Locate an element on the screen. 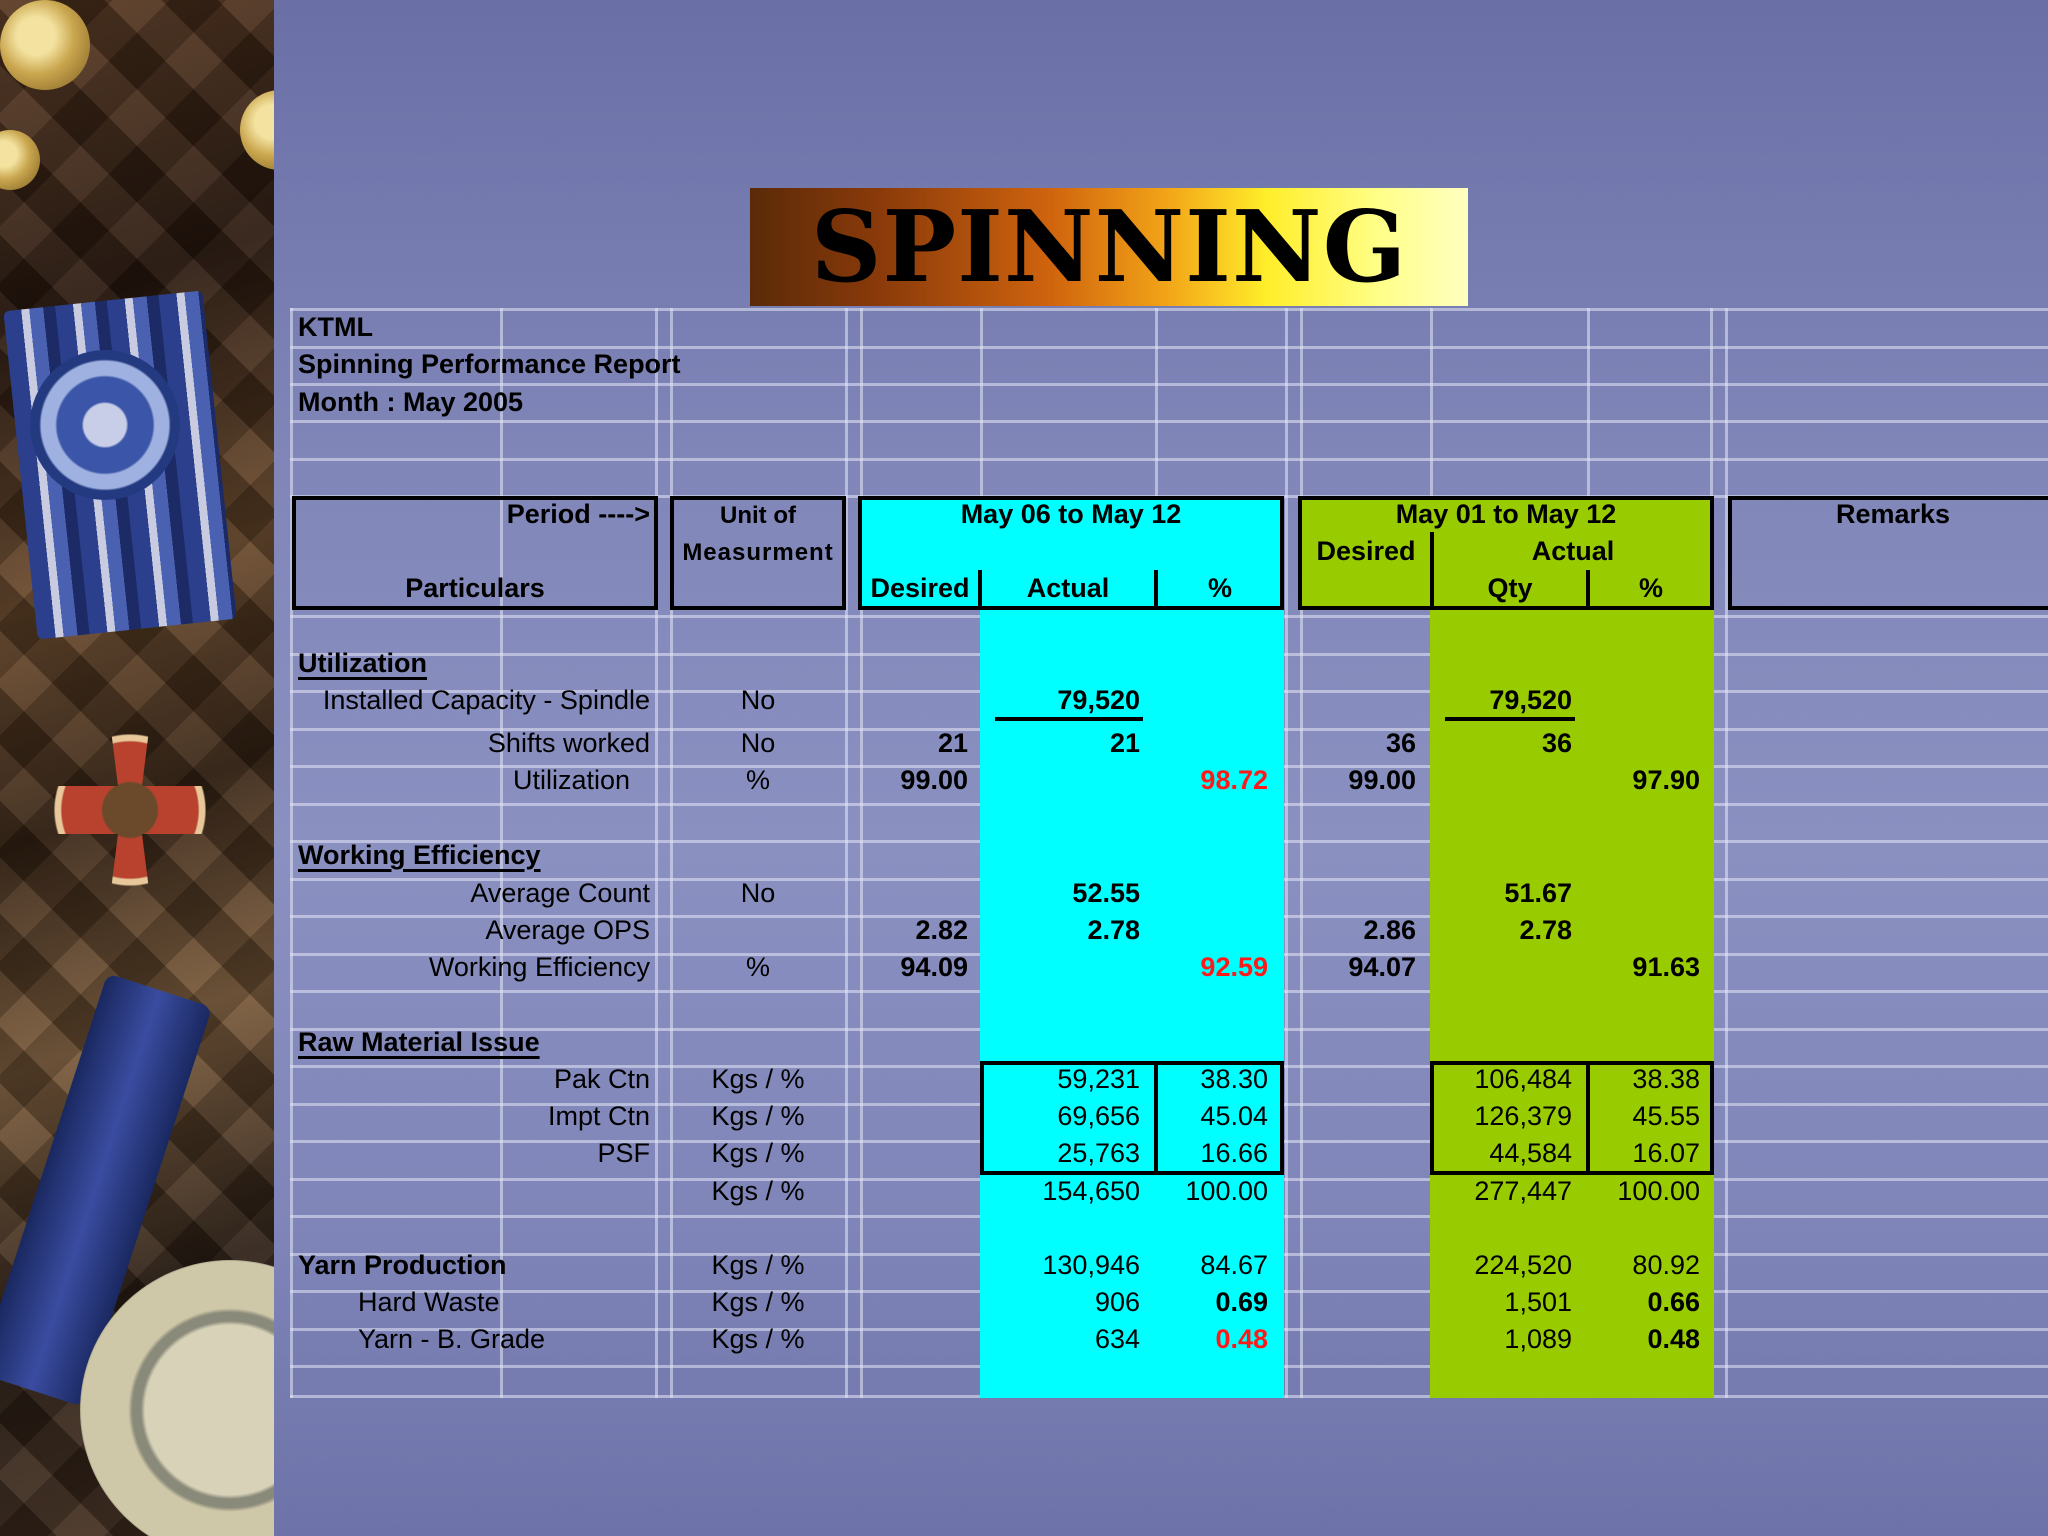 This screenshot has height=1536, width=2048. p1-pct-raw-material-total: 100.00 is located at coordinates (1226, 1191).